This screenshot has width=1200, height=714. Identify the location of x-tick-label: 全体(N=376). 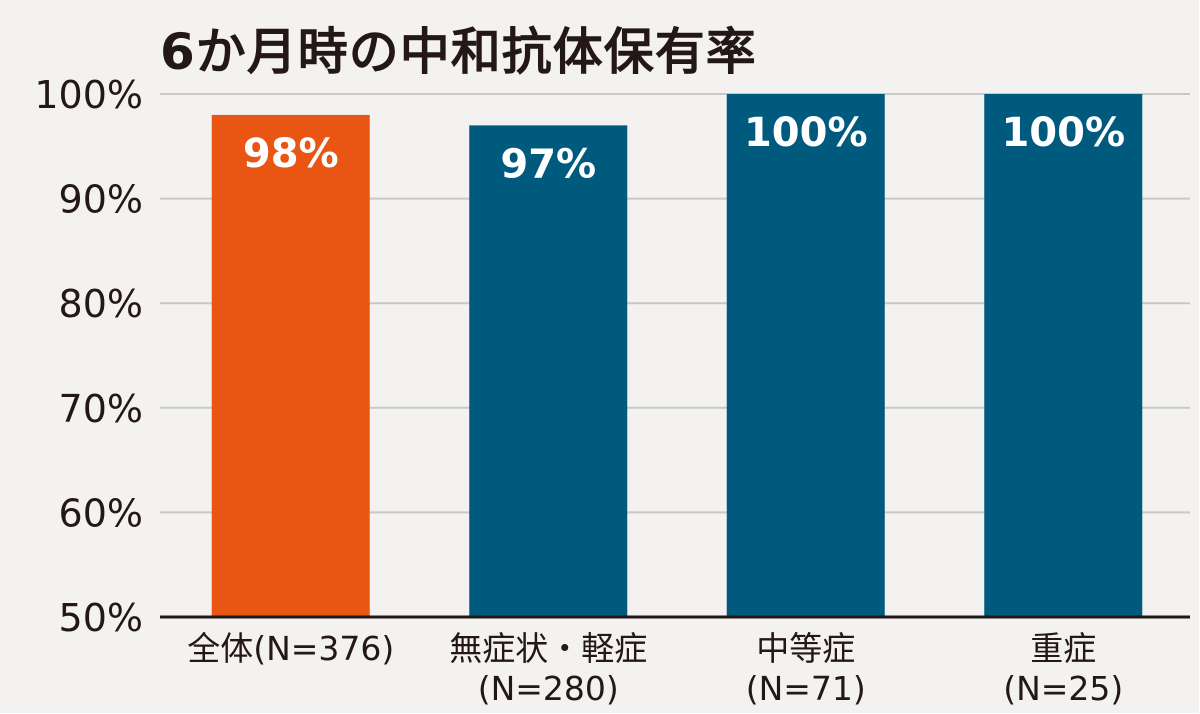
(290, 648).